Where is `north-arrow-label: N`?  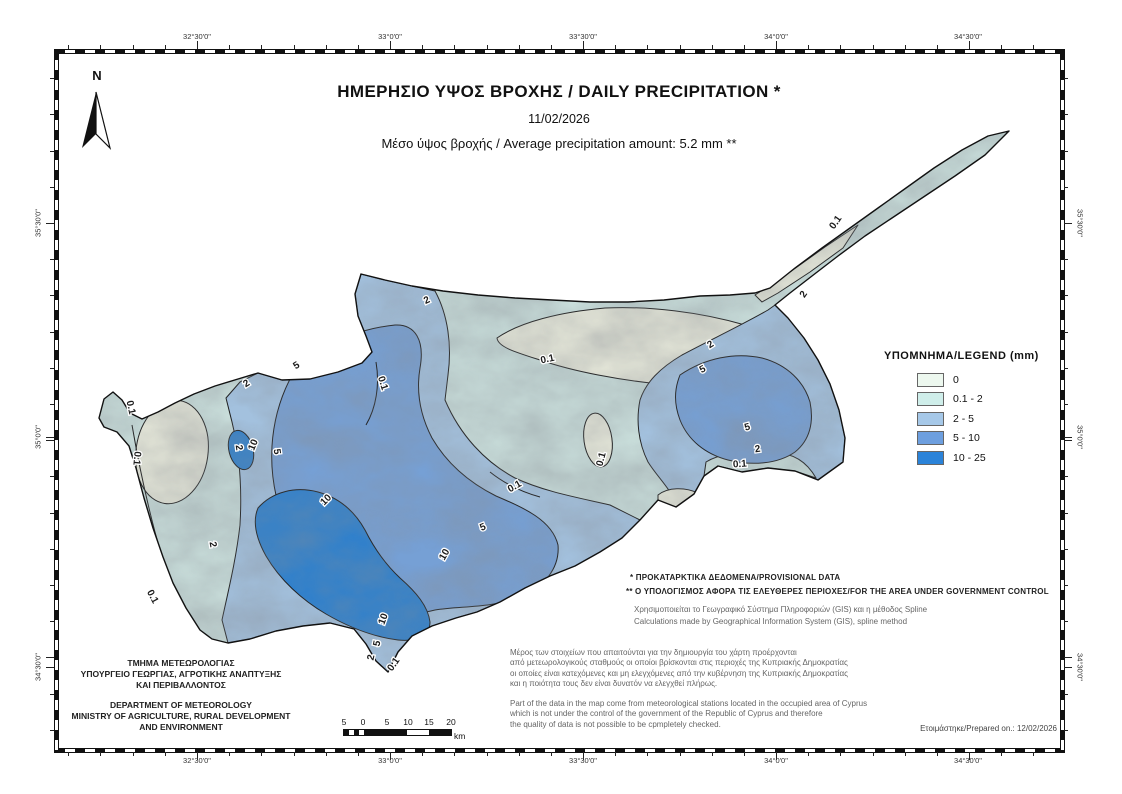
north-arrow-label: N is located at coordinates (97, 75).